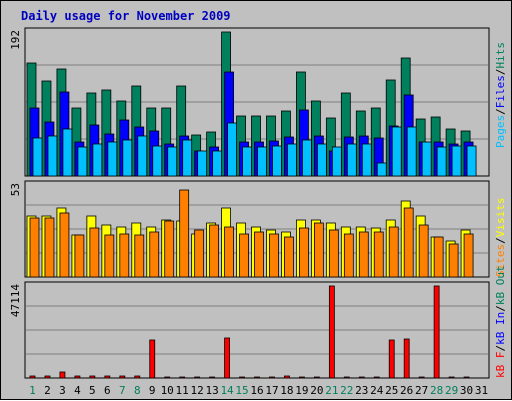 The image size is (512, 401). What do you see at coordinates (77, 390) in the screenshot?
I see `x-tick-label: 4` at bounding box center [77, 390].